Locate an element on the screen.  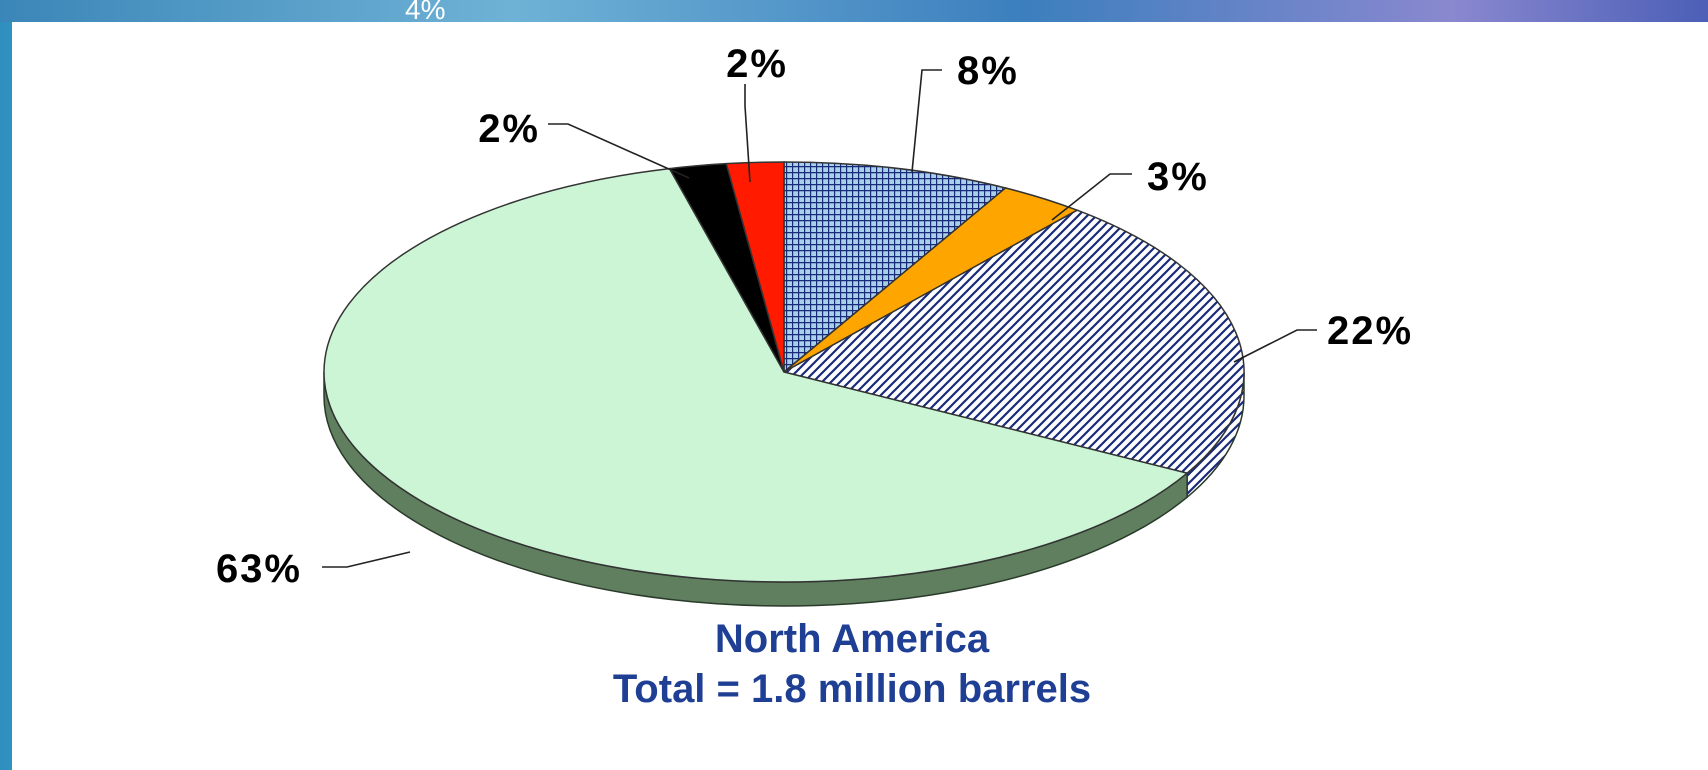
banner-text: 4% is located at coordinates (425, 12).